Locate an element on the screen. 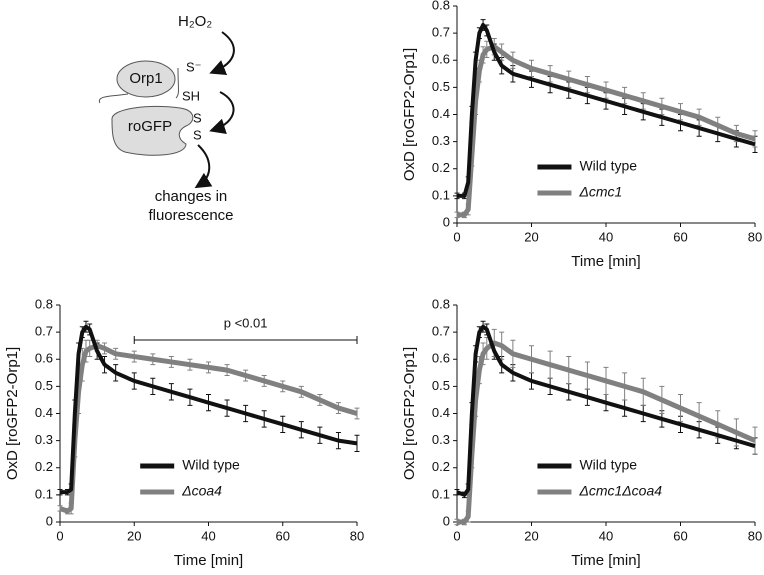  thiol-bond is located at coordinates (177, 83).